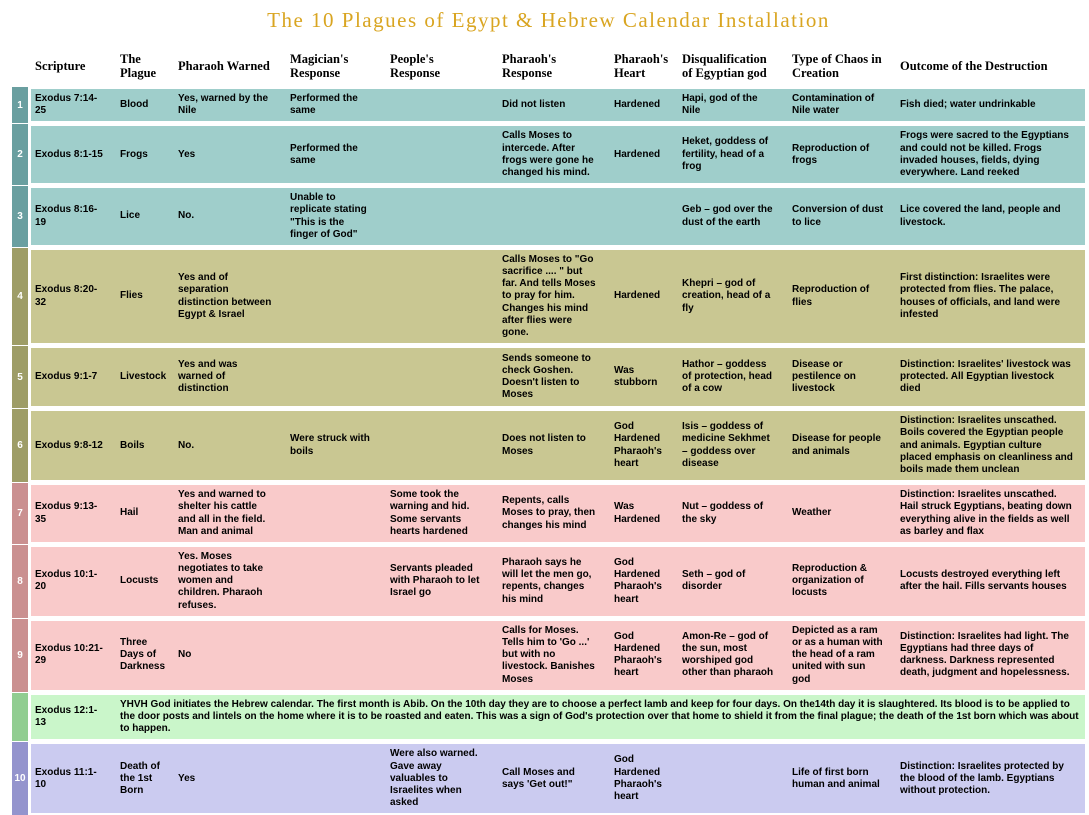 The image size is (1089, 815). What do you see at coordinates (132, 445) in the screenshot?
I see `table-cell: Boils` at bounding box center [132, 445].